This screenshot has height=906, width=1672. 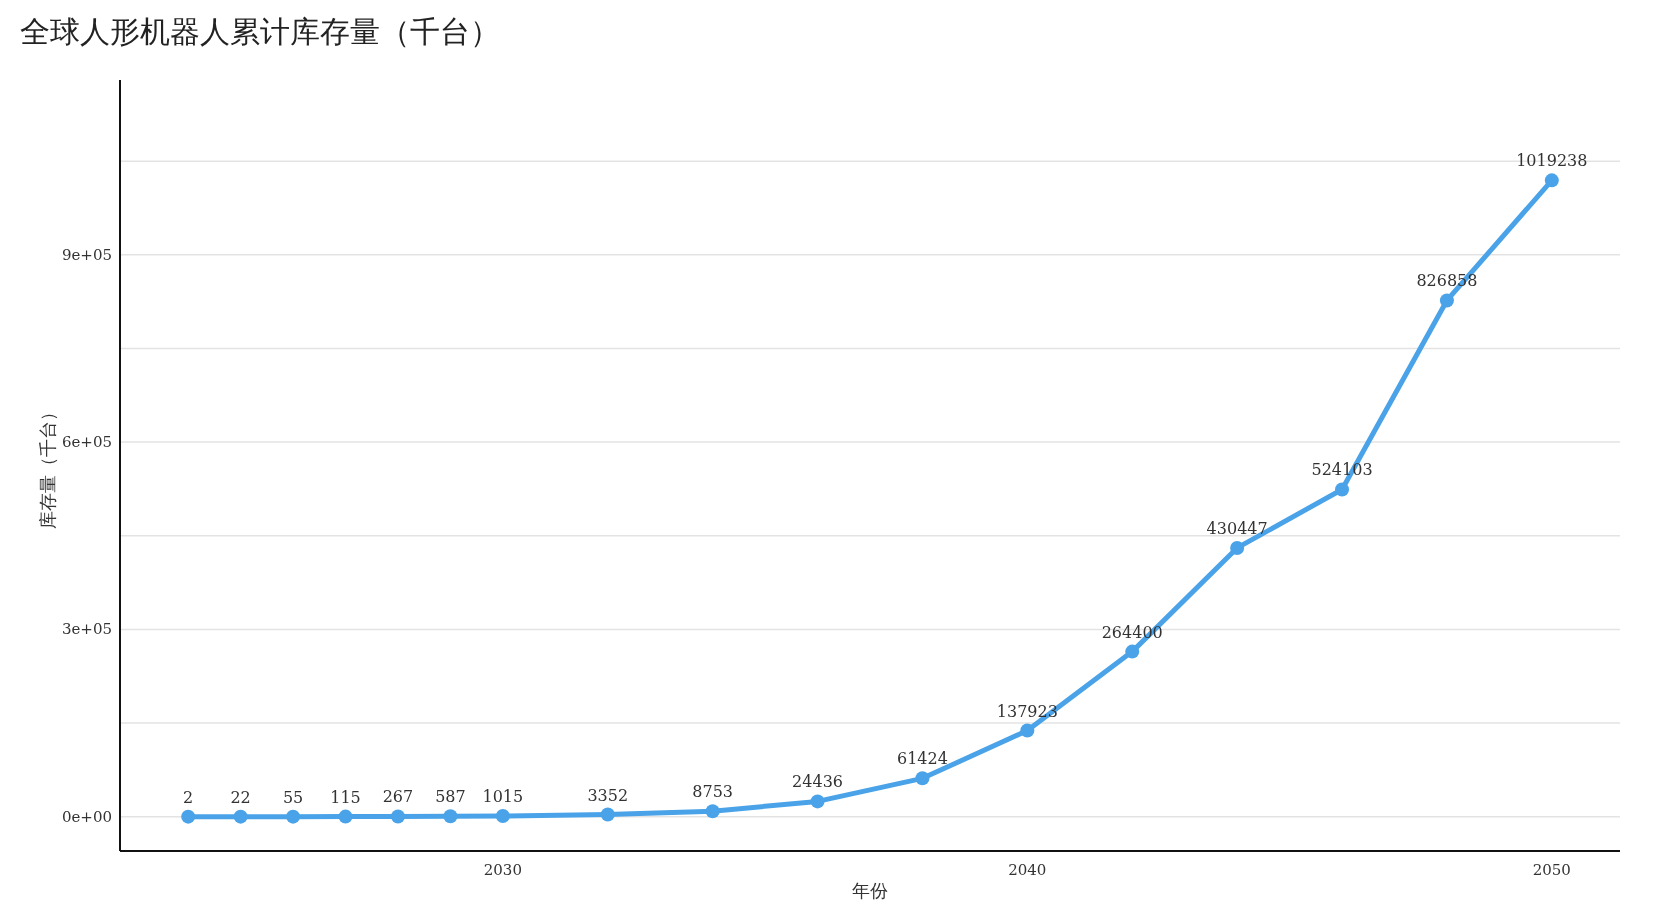 I want to click on data-label: 24436, so click(x=818, y=782).